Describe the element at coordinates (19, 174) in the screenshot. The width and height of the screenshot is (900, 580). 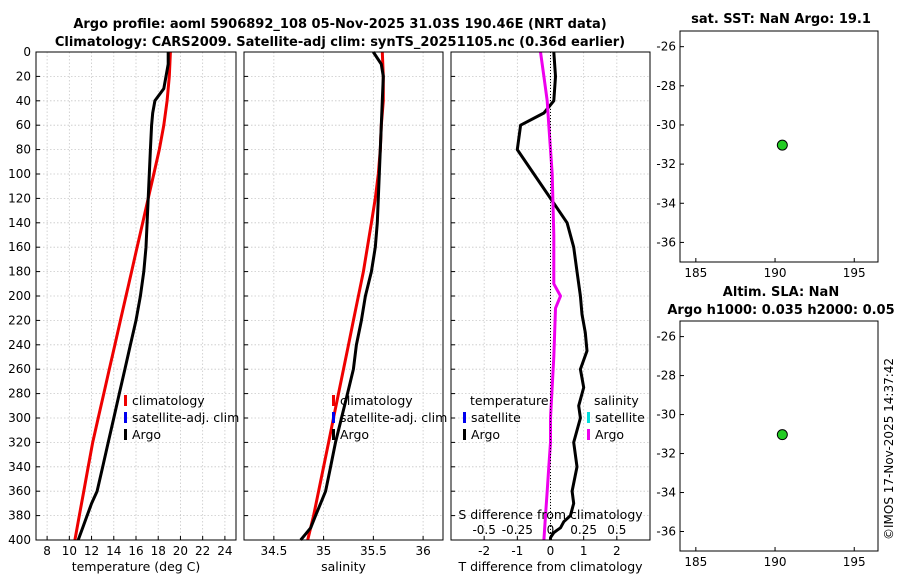
I see `y-tick-label: 100` at that location.